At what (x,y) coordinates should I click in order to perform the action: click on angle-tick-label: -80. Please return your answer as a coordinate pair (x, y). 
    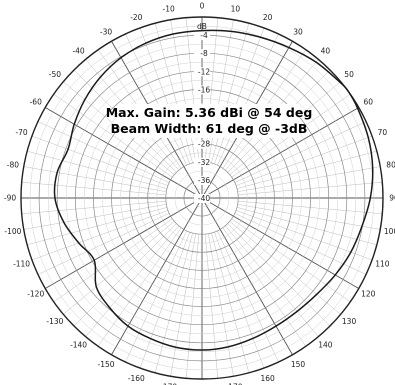
    Looking at the image, I should click on (13, 164).